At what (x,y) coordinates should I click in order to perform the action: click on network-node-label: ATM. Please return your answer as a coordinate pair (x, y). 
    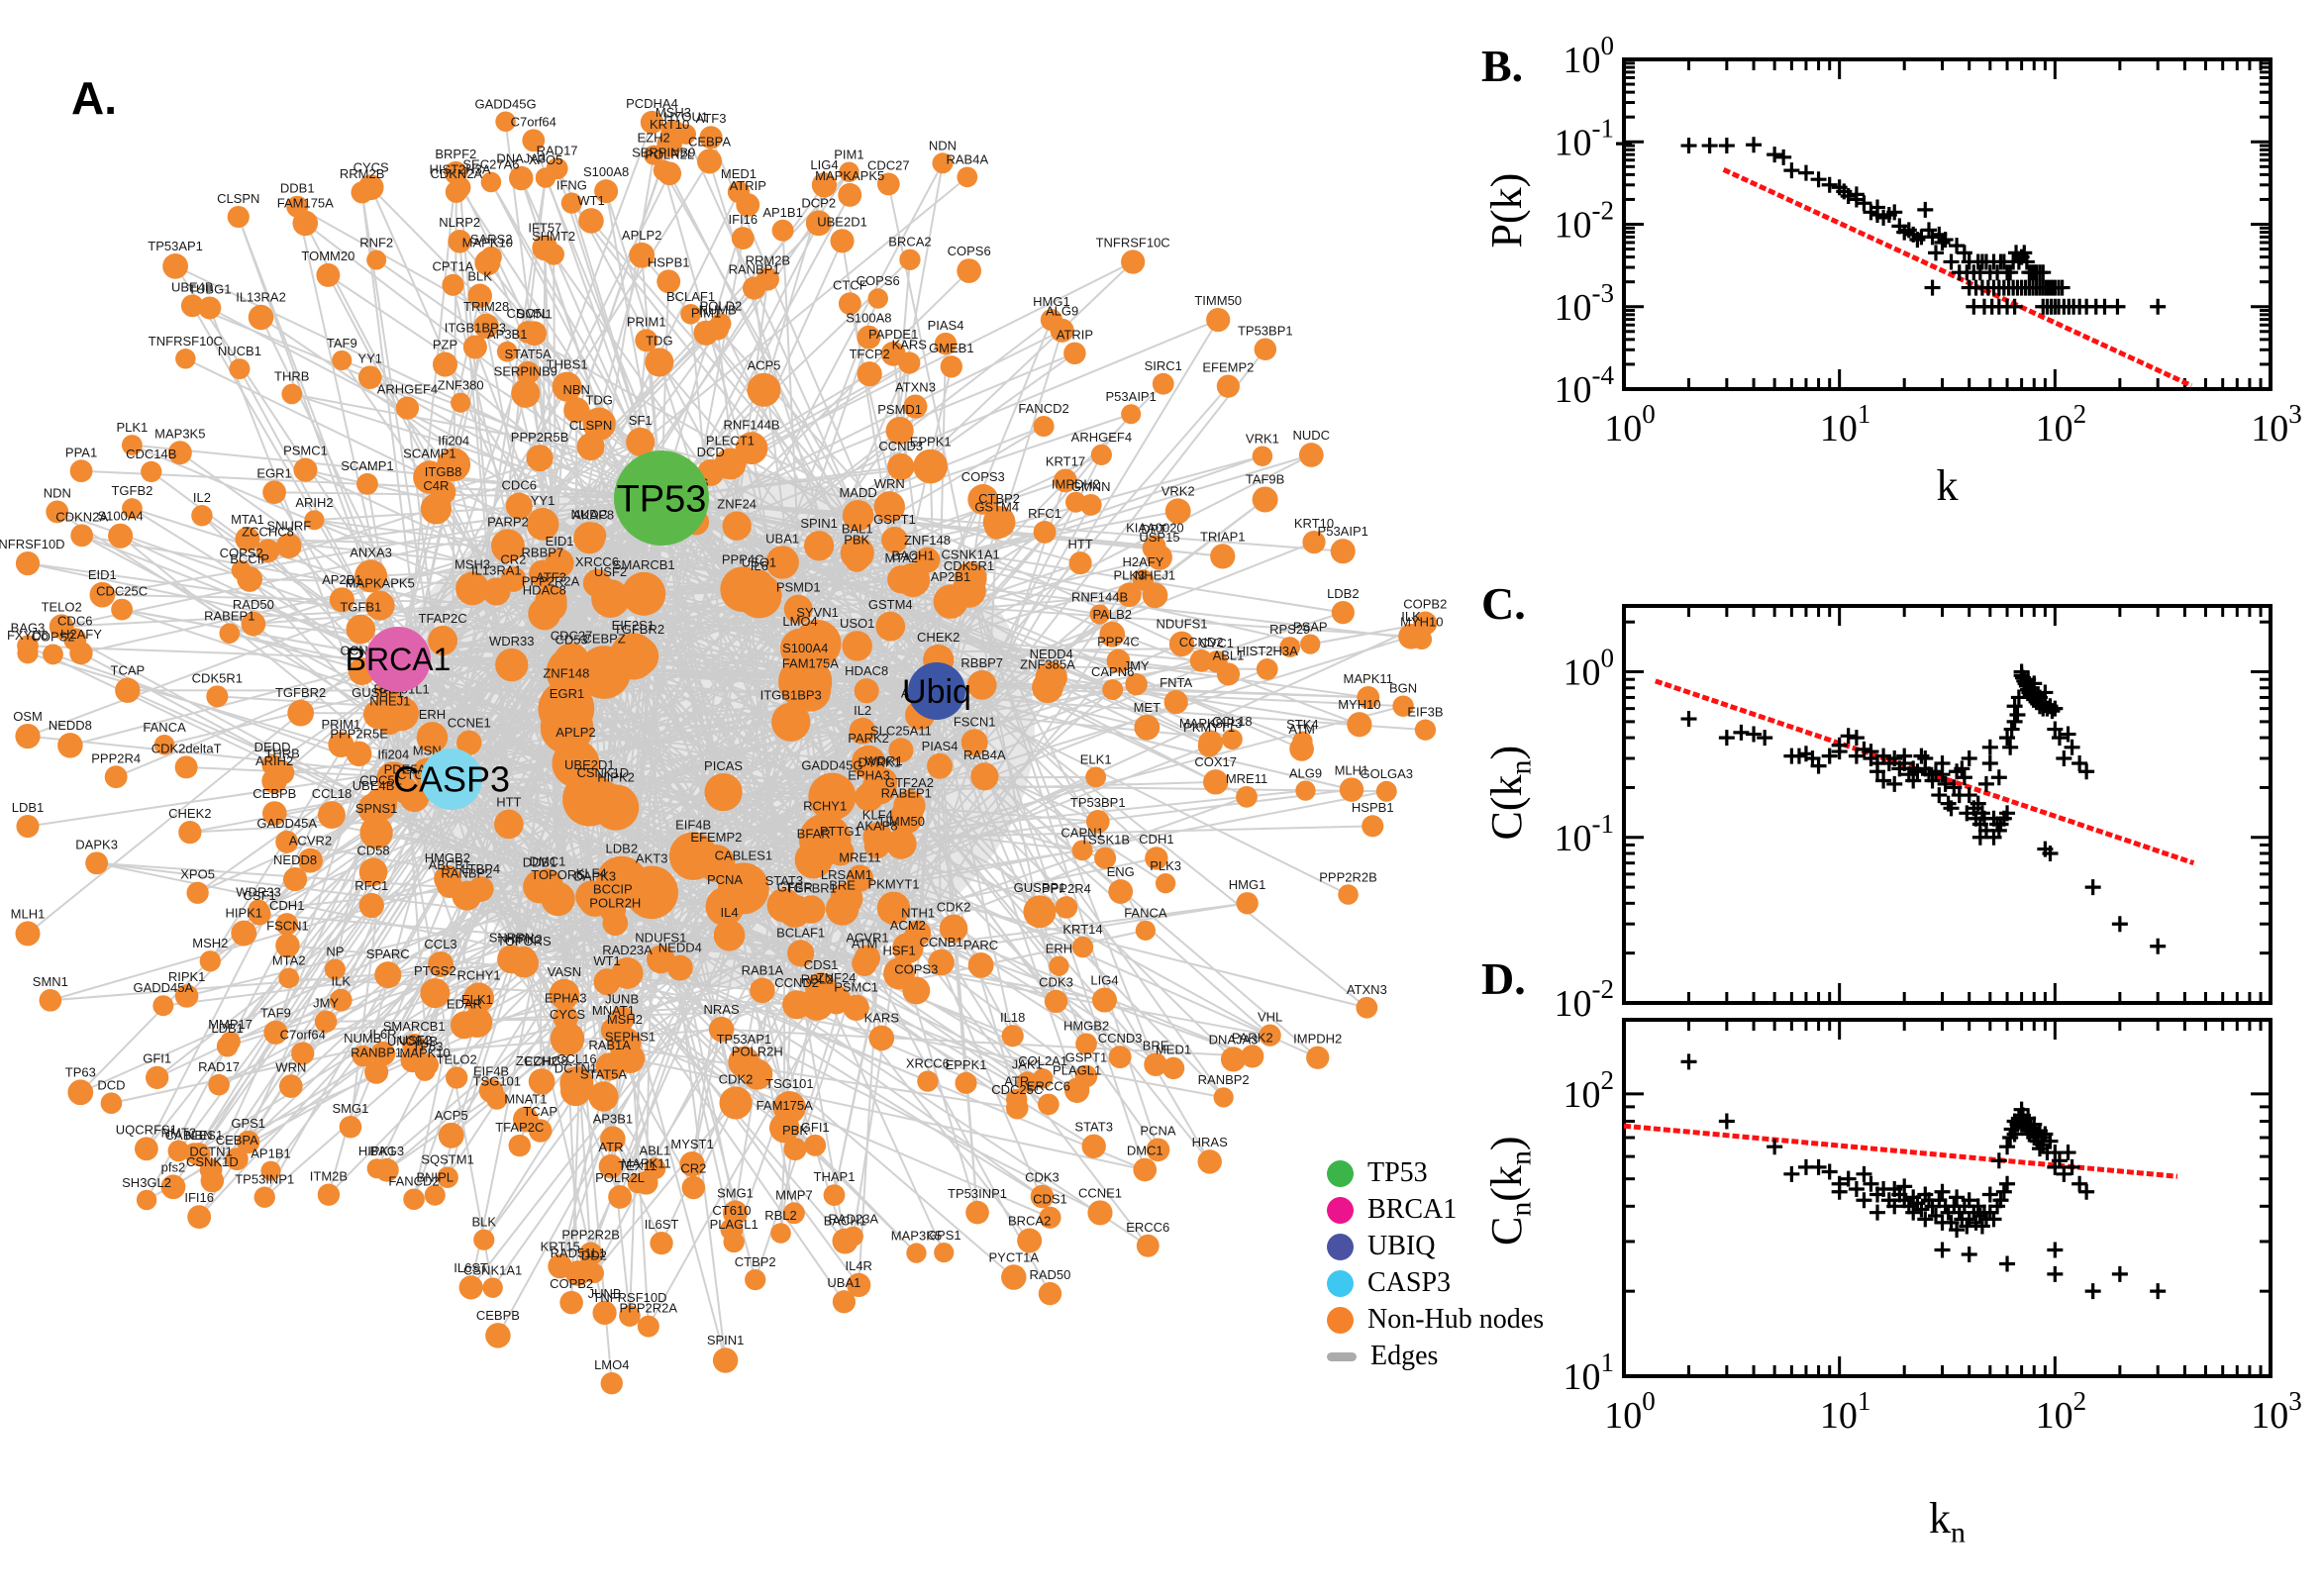
    Looking at the image, I should click on (864, 943).